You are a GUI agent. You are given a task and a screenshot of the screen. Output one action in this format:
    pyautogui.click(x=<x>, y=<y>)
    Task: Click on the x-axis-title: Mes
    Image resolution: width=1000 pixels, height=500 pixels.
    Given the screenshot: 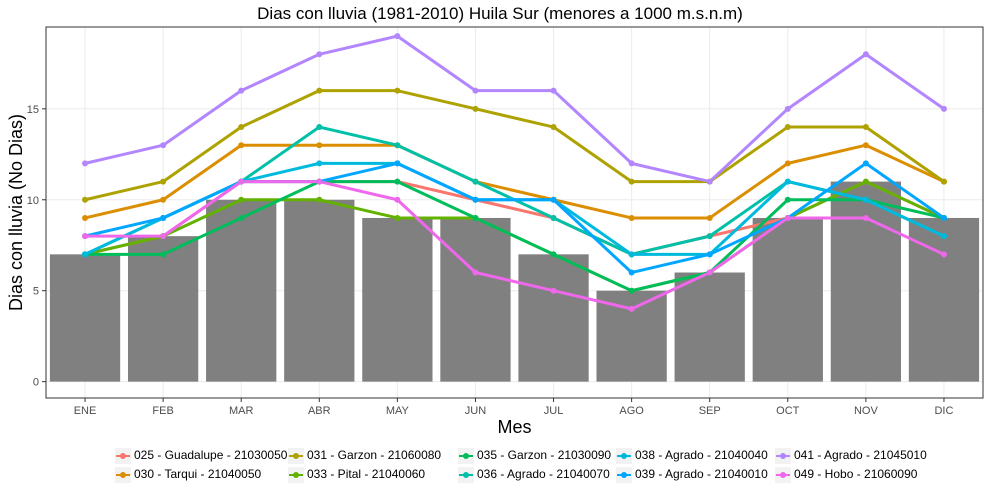 What is the action you would take?
    pyautogui.click(x=514, y=427)
    